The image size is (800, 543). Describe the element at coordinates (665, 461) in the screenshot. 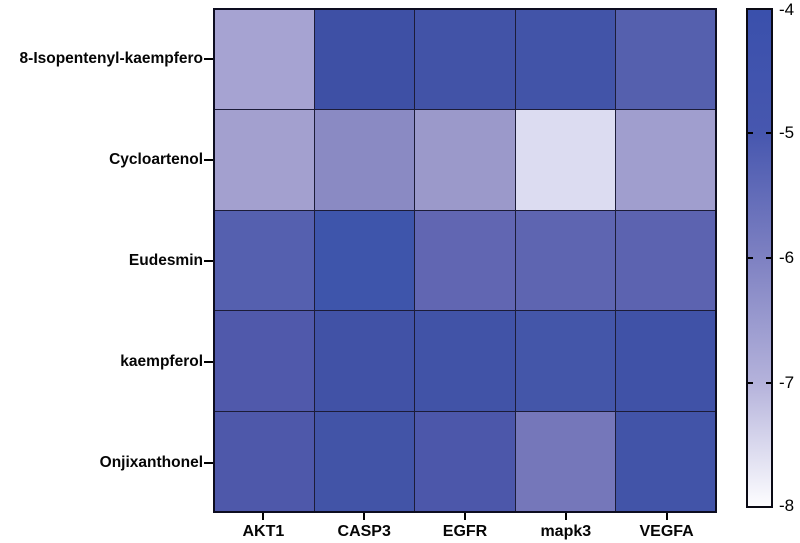

I see `heatmap-cell-onjixanthonel-vegfa` at that location.